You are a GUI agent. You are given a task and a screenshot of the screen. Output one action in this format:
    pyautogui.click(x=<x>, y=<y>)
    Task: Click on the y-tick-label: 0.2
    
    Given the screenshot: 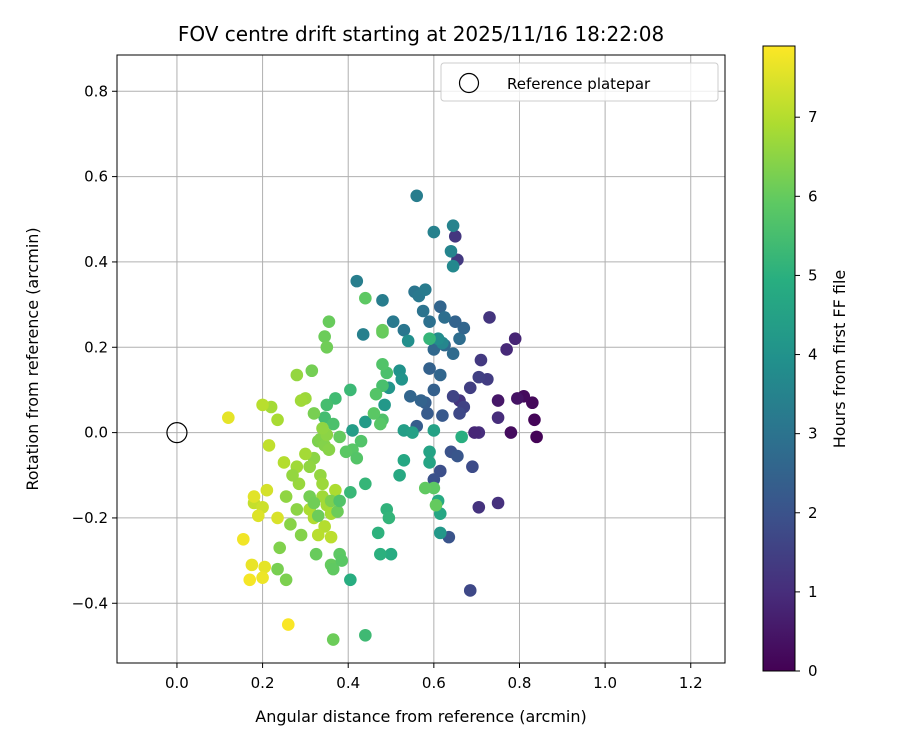 What is the action you would take?
    pyautogui.click(x=96, y=347)
    